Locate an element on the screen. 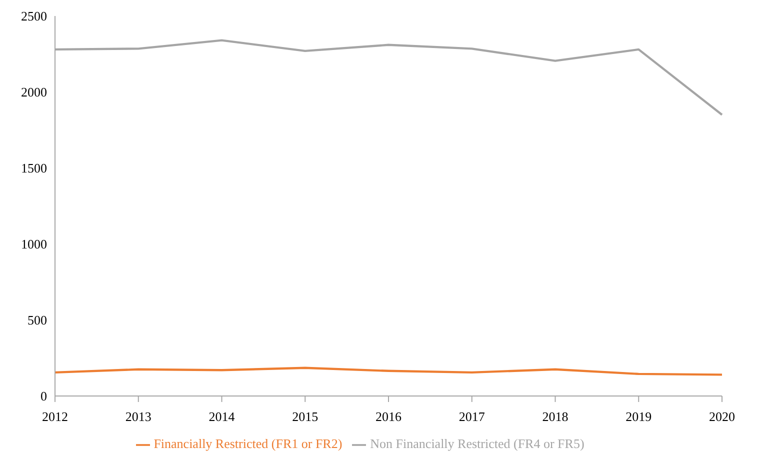 The width and height of the screenshot is (758, 465). x-tick-label: 2020 is located at coordinates (722, 416).